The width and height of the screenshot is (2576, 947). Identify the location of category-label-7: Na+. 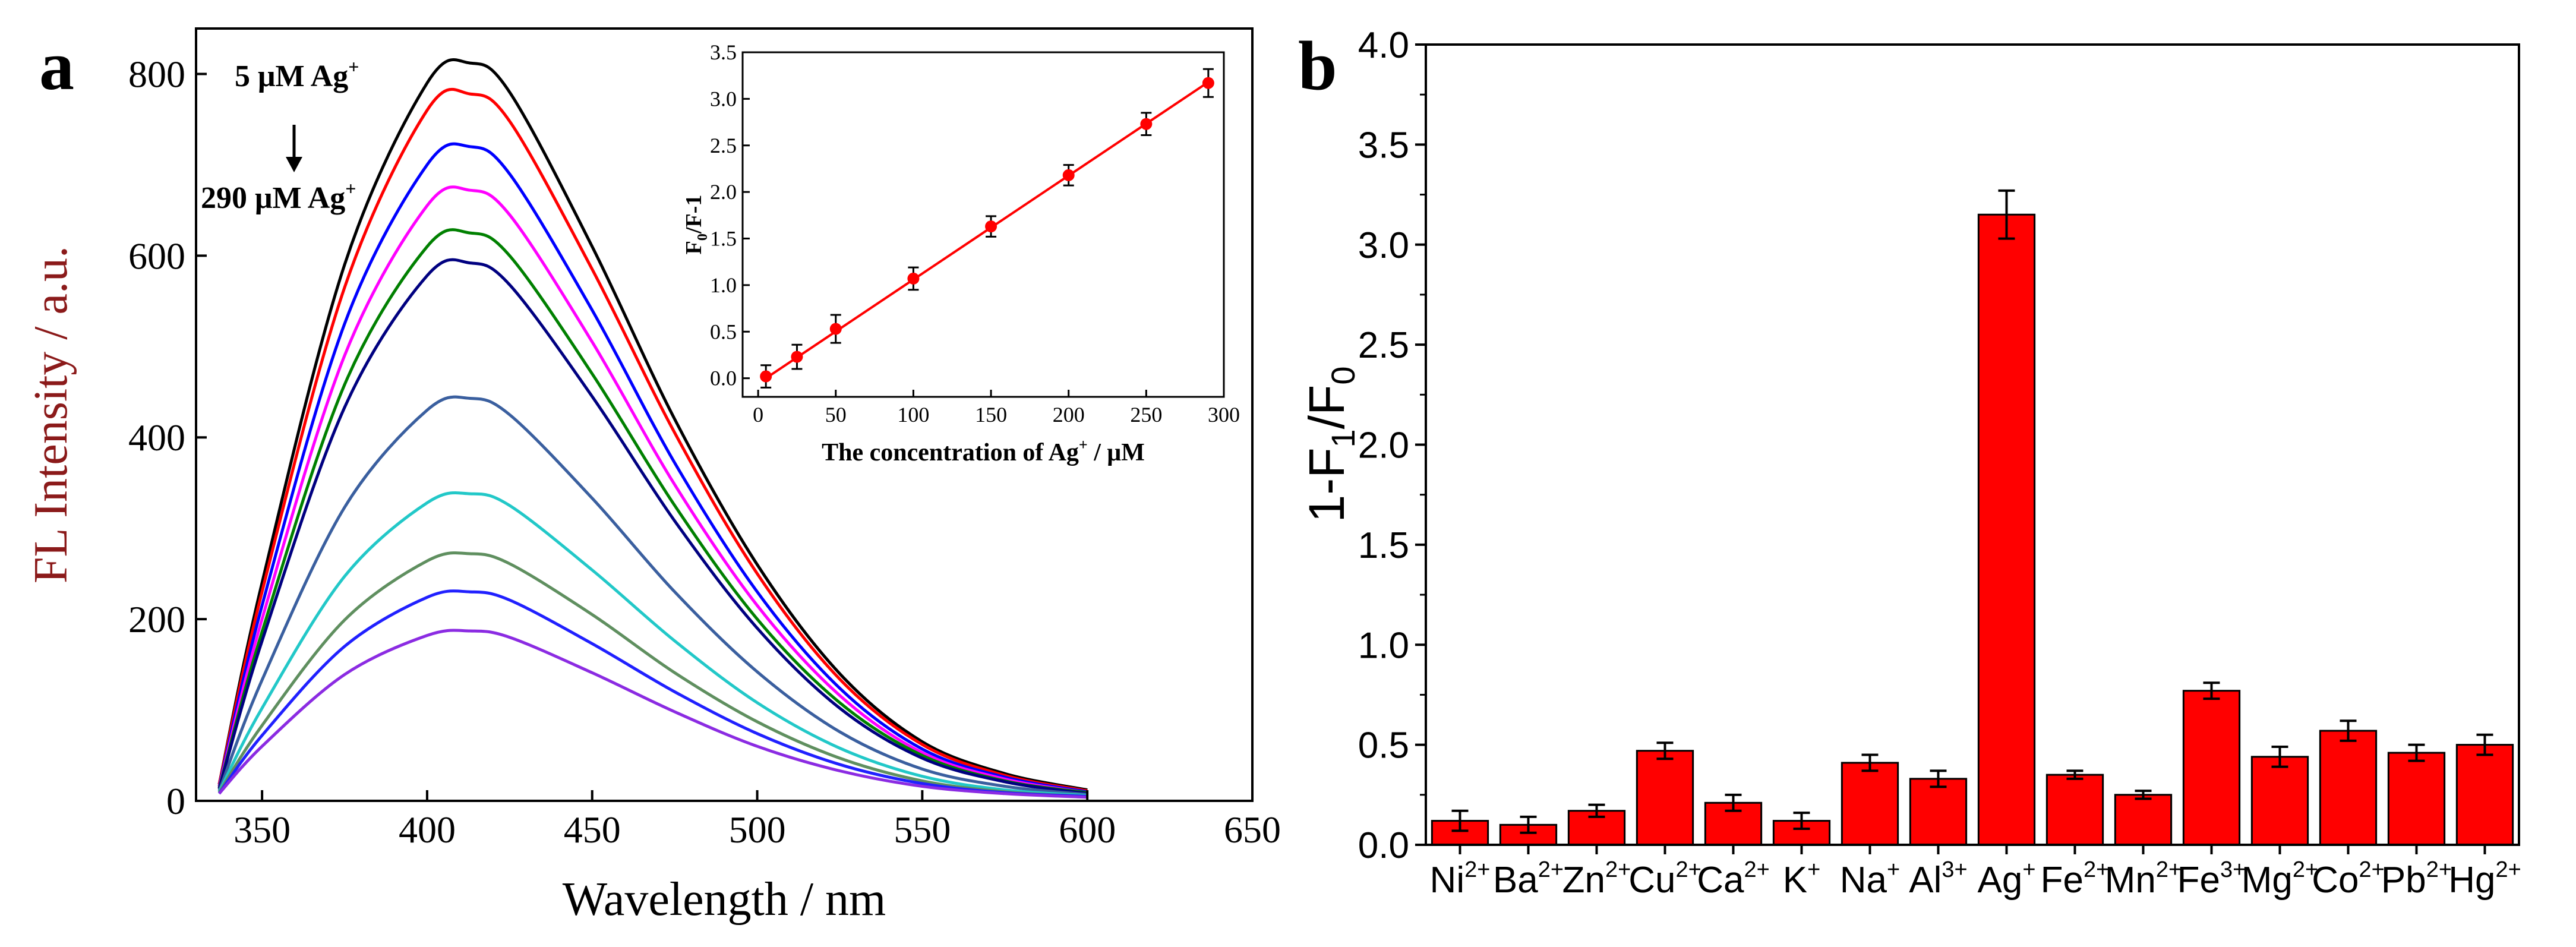
(1870, 879).